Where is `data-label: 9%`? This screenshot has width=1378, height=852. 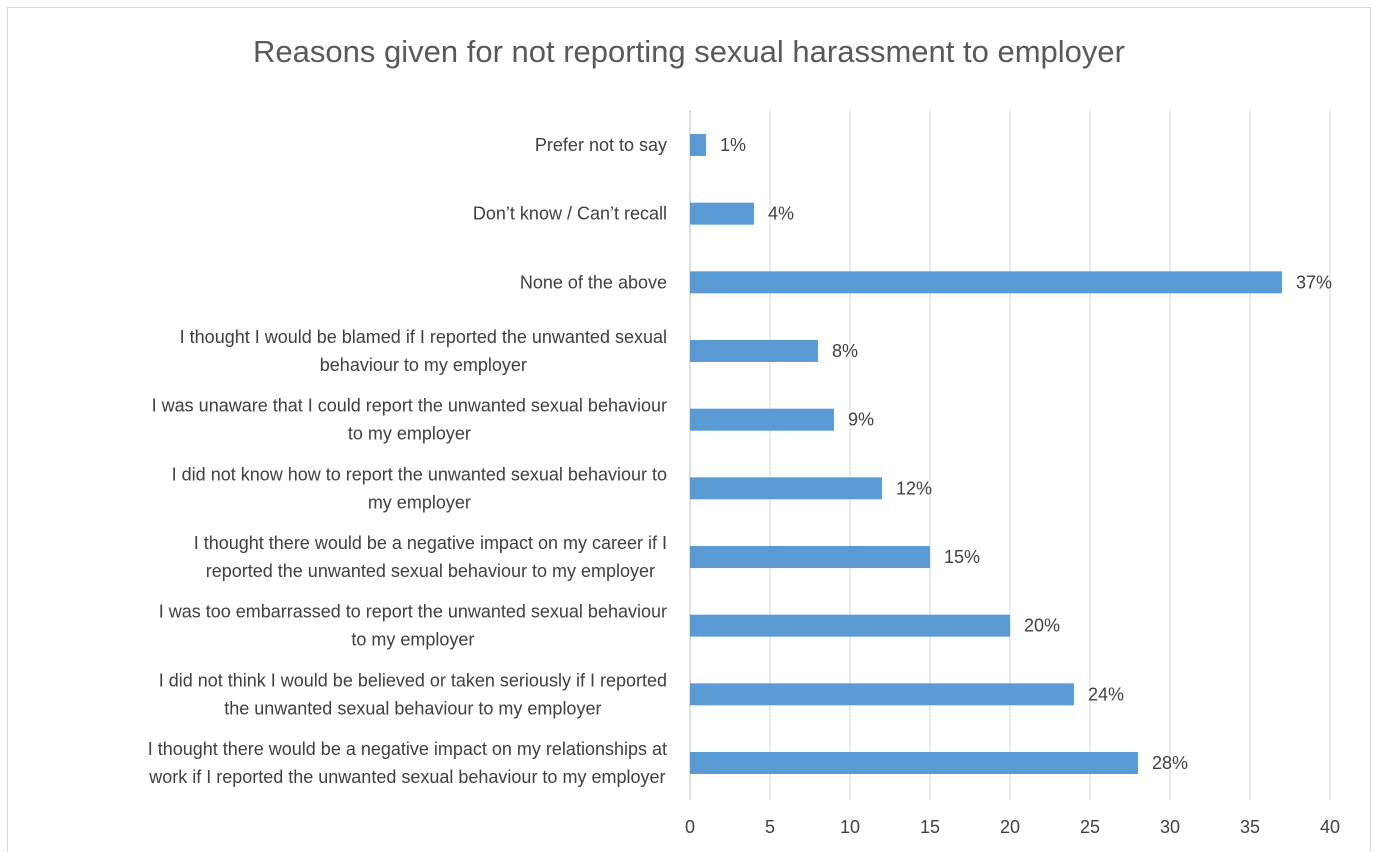 data-label: 9% is located at coordinates (861, 420).